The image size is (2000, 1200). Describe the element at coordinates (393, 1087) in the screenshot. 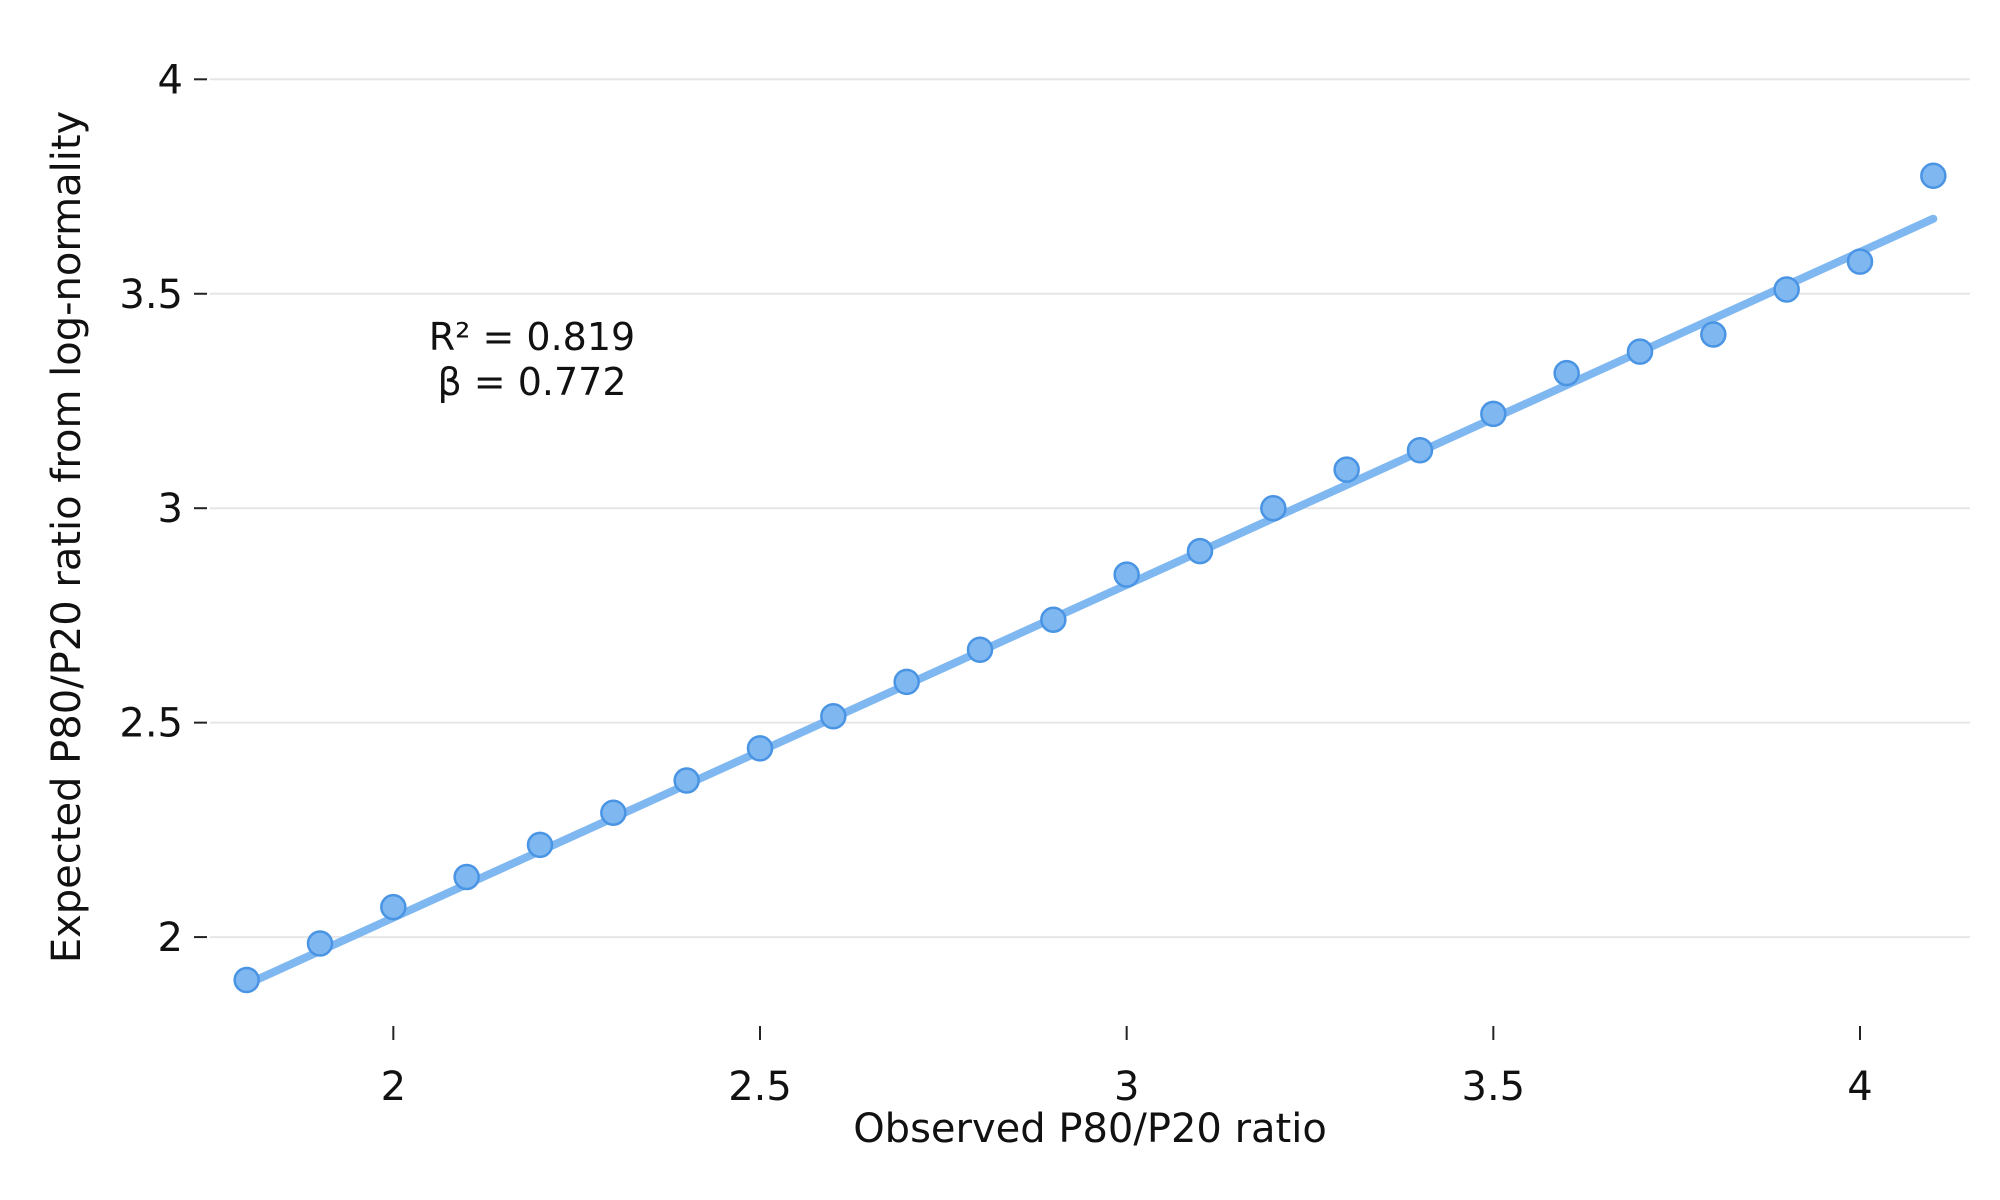

I see `x-tick-label: 2` at that location.